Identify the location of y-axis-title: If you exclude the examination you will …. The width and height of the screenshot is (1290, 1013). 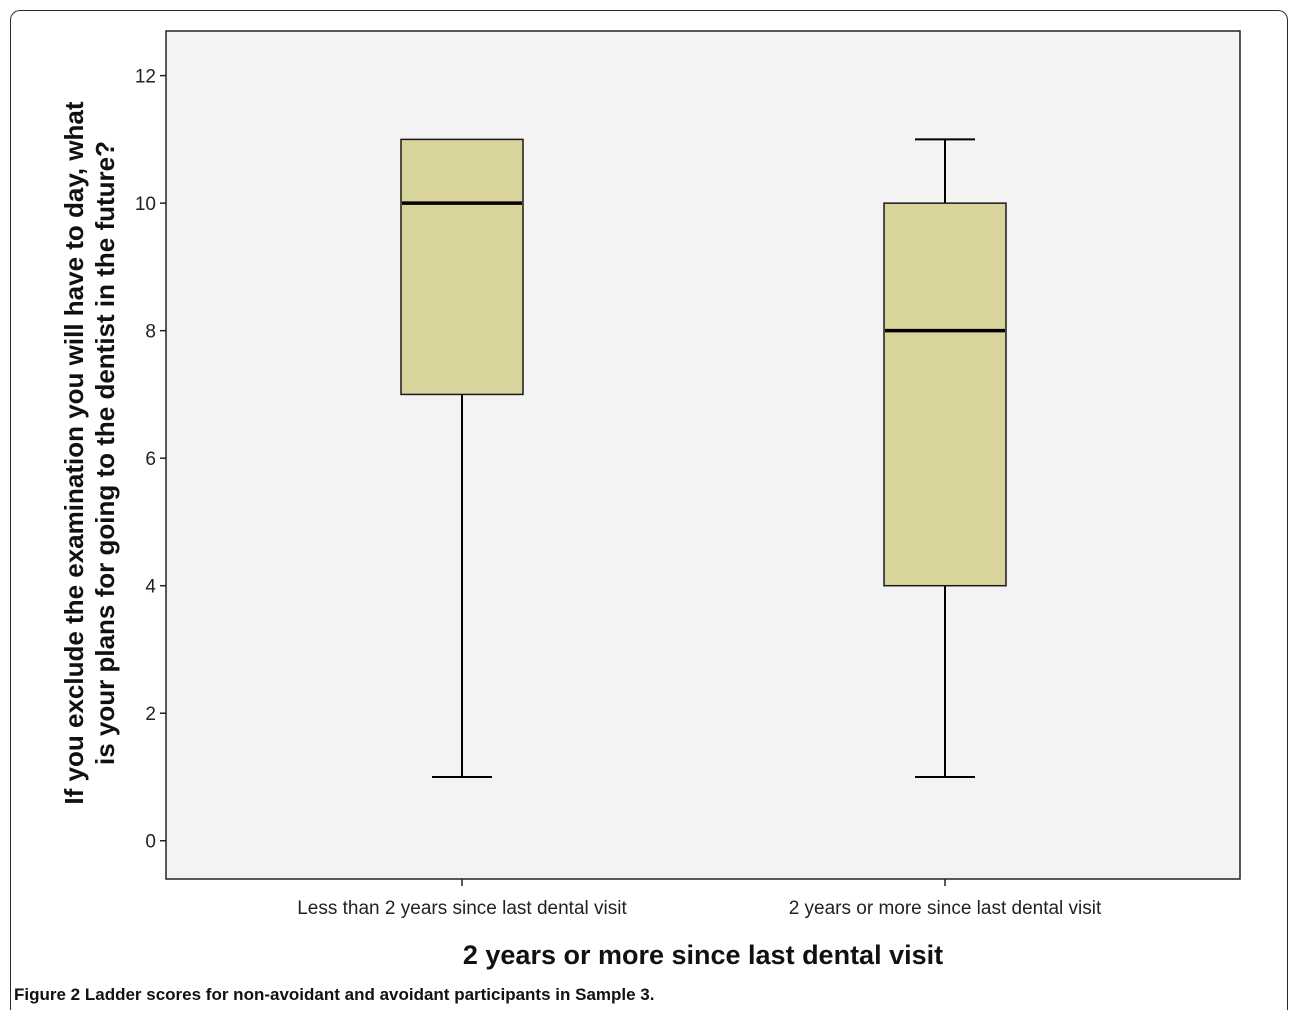
(89, 452).